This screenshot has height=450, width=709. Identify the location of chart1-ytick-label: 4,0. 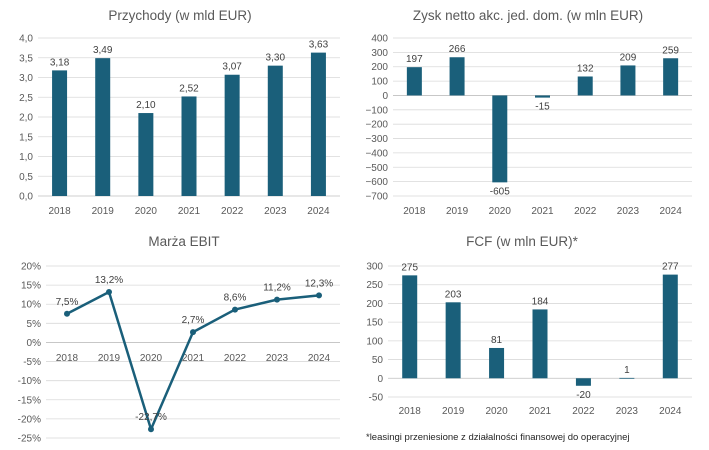
(26, 39).